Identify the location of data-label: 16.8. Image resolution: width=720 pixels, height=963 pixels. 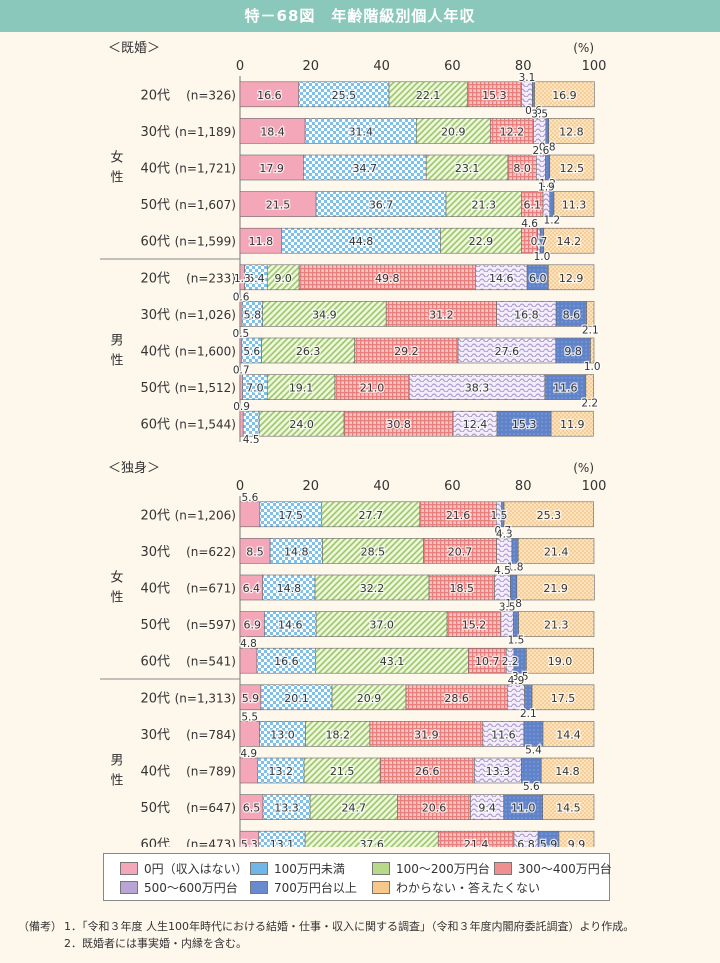
(526, 314).